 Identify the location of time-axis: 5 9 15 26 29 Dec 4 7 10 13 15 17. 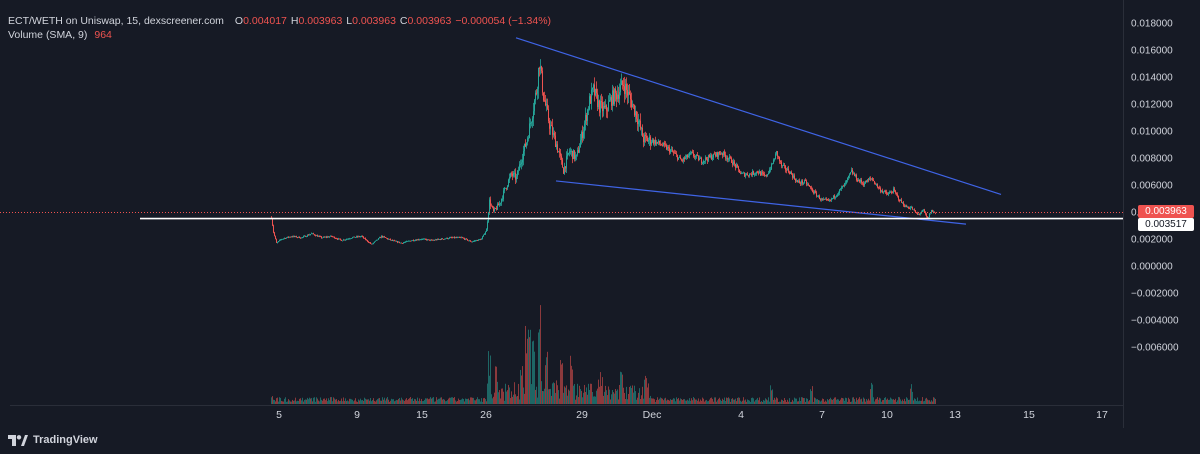
(692, 415).